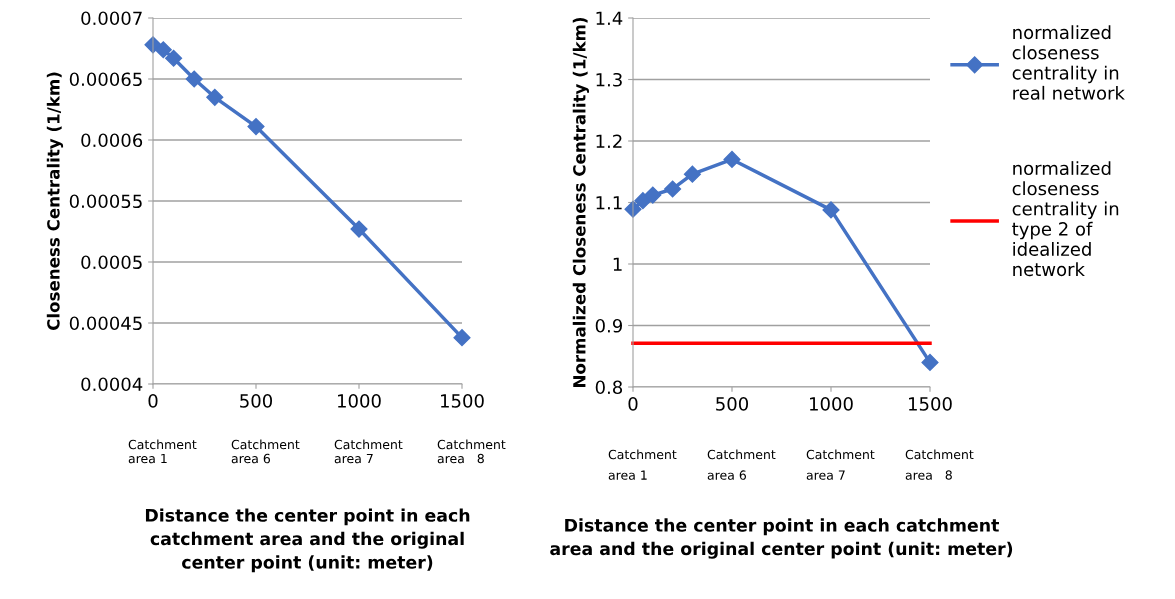 This screenshot has height=599, width=1175. I want to click on y-tick-label: 0.8, so click(609, 387).